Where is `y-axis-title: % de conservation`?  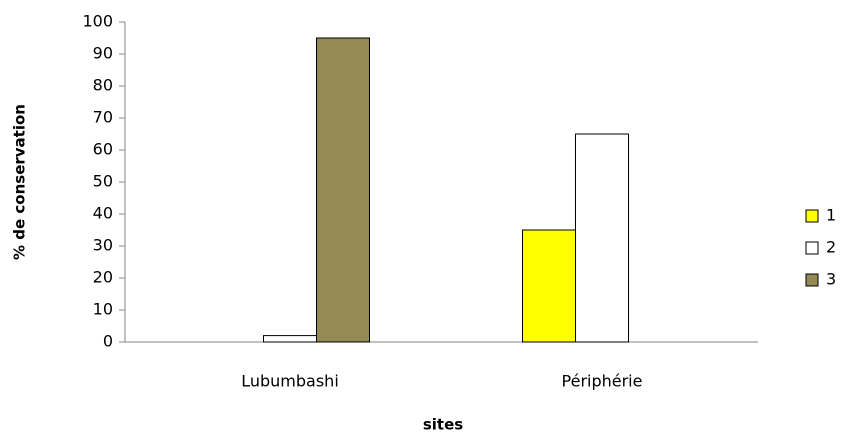
y-axis-title: % de conservation is located at coordinates (20, 182).